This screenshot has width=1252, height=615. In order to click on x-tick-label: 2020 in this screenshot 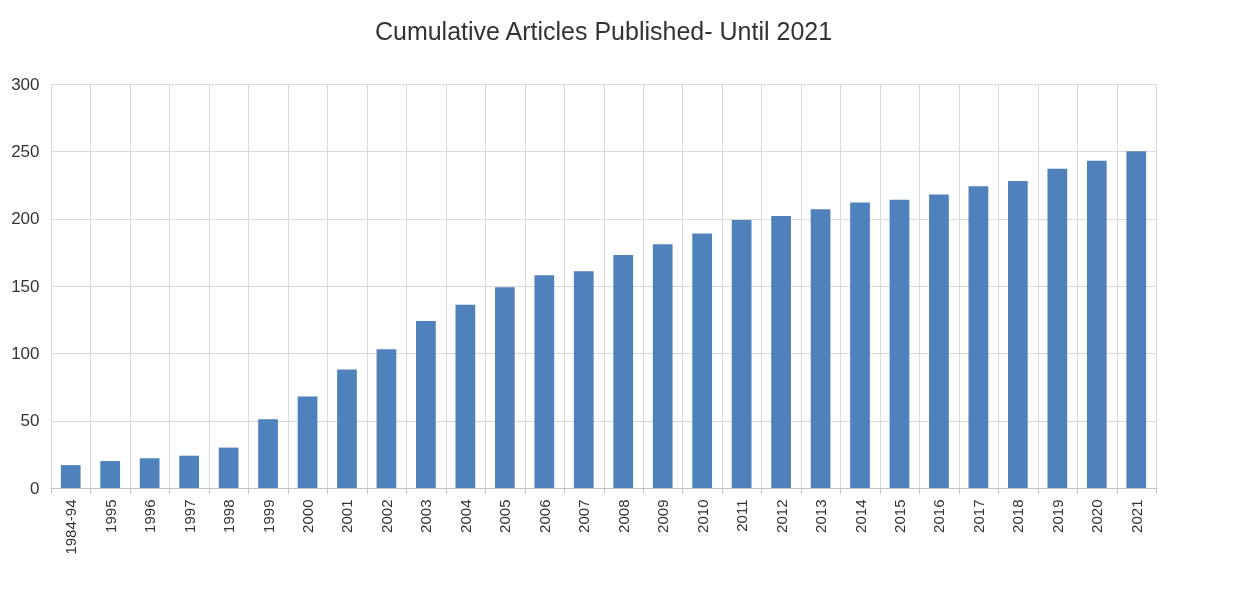, I will do `click(1097, 516)`.